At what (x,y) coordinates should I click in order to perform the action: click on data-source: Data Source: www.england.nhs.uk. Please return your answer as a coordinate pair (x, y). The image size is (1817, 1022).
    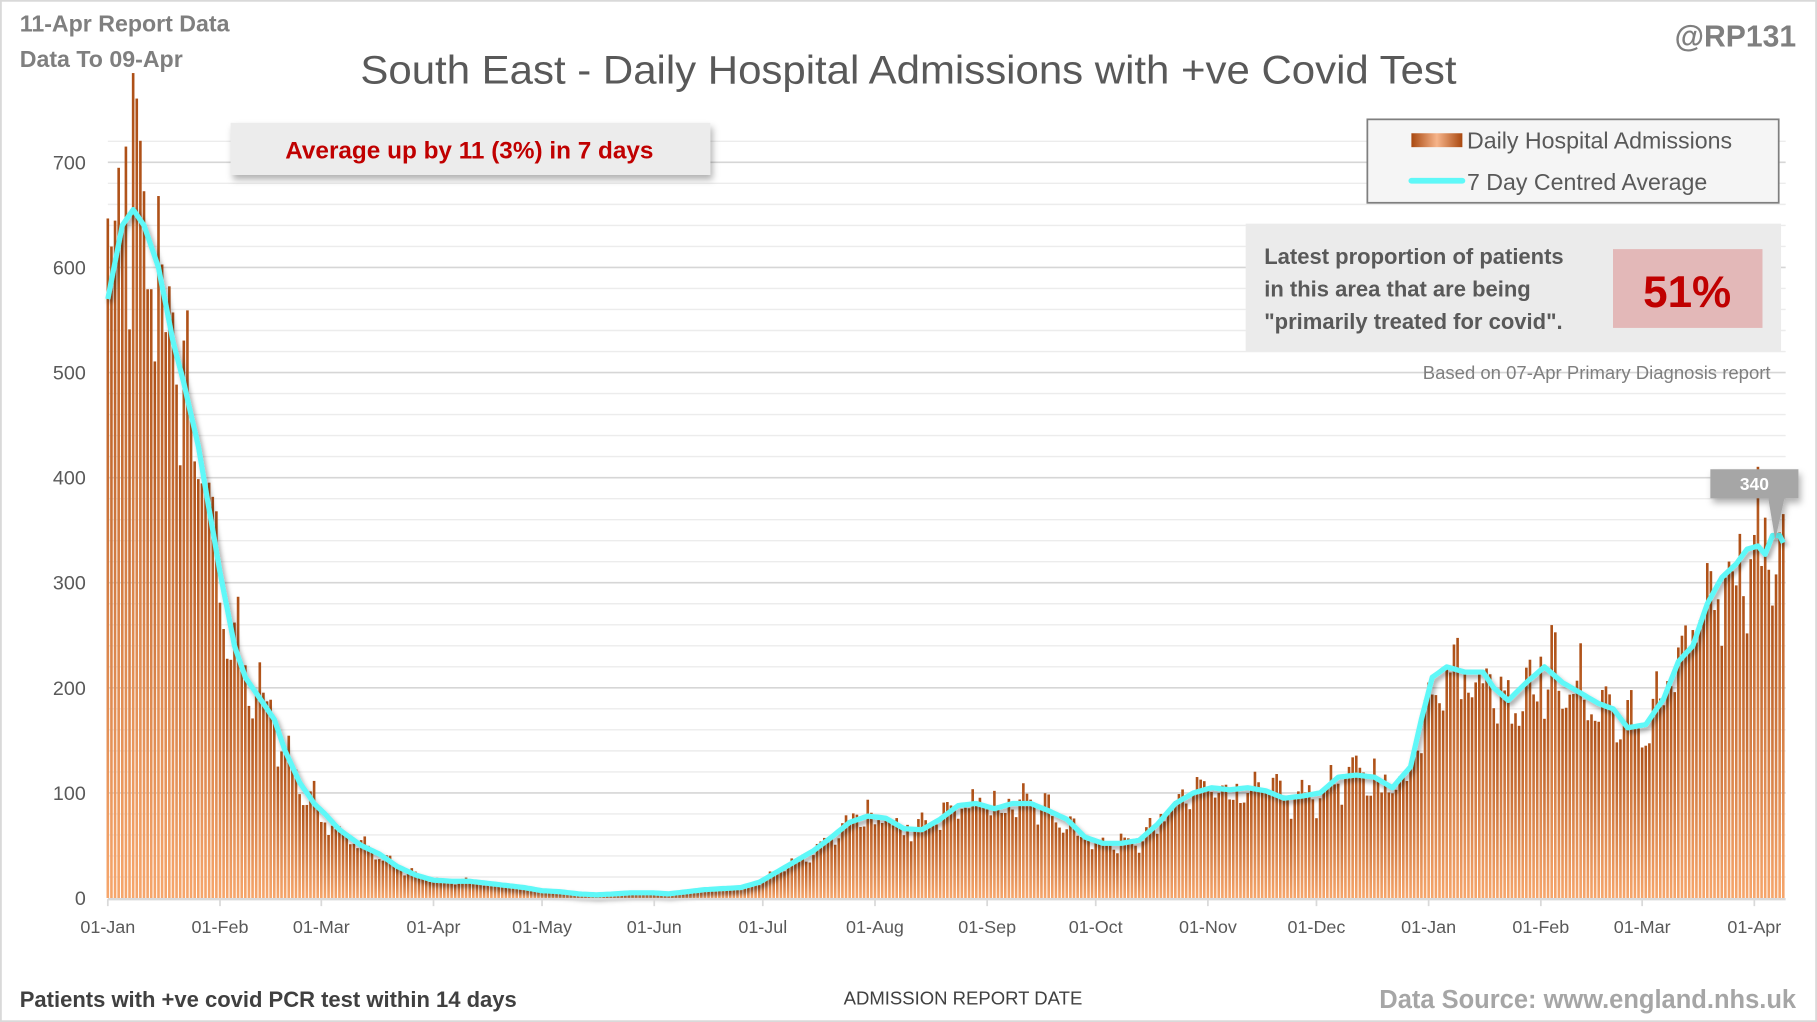
    Looking at the image, I should click on (1588, 1000).